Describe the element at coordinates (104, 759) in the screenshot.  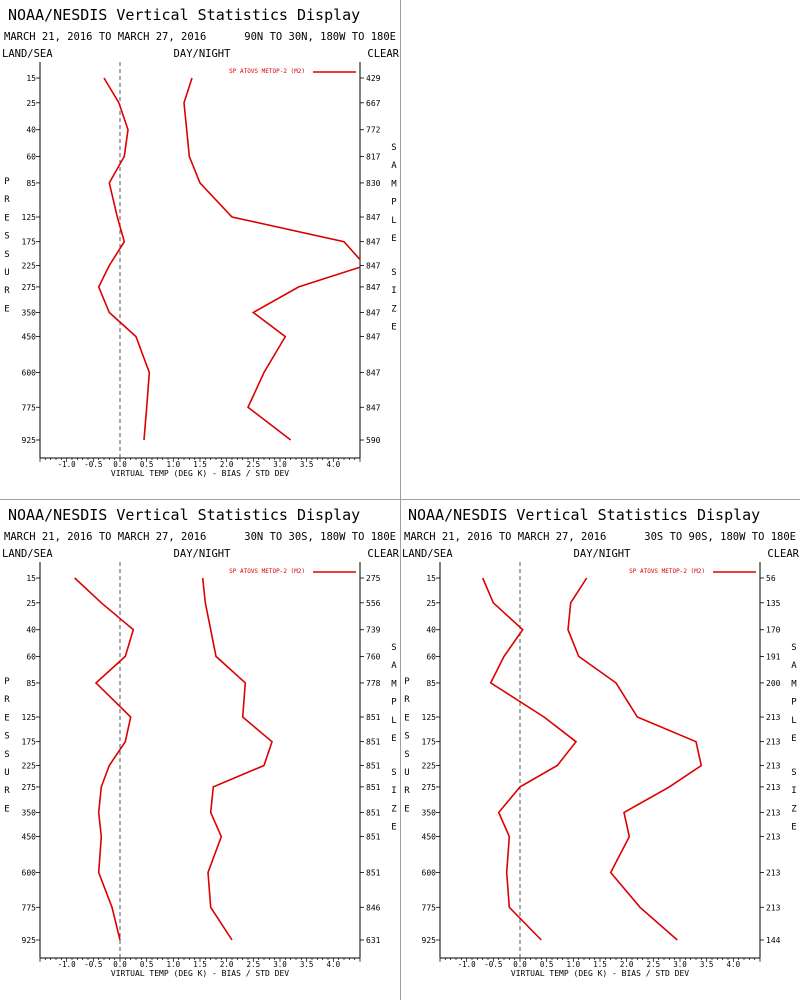
I see `series-line-bias` at that location.